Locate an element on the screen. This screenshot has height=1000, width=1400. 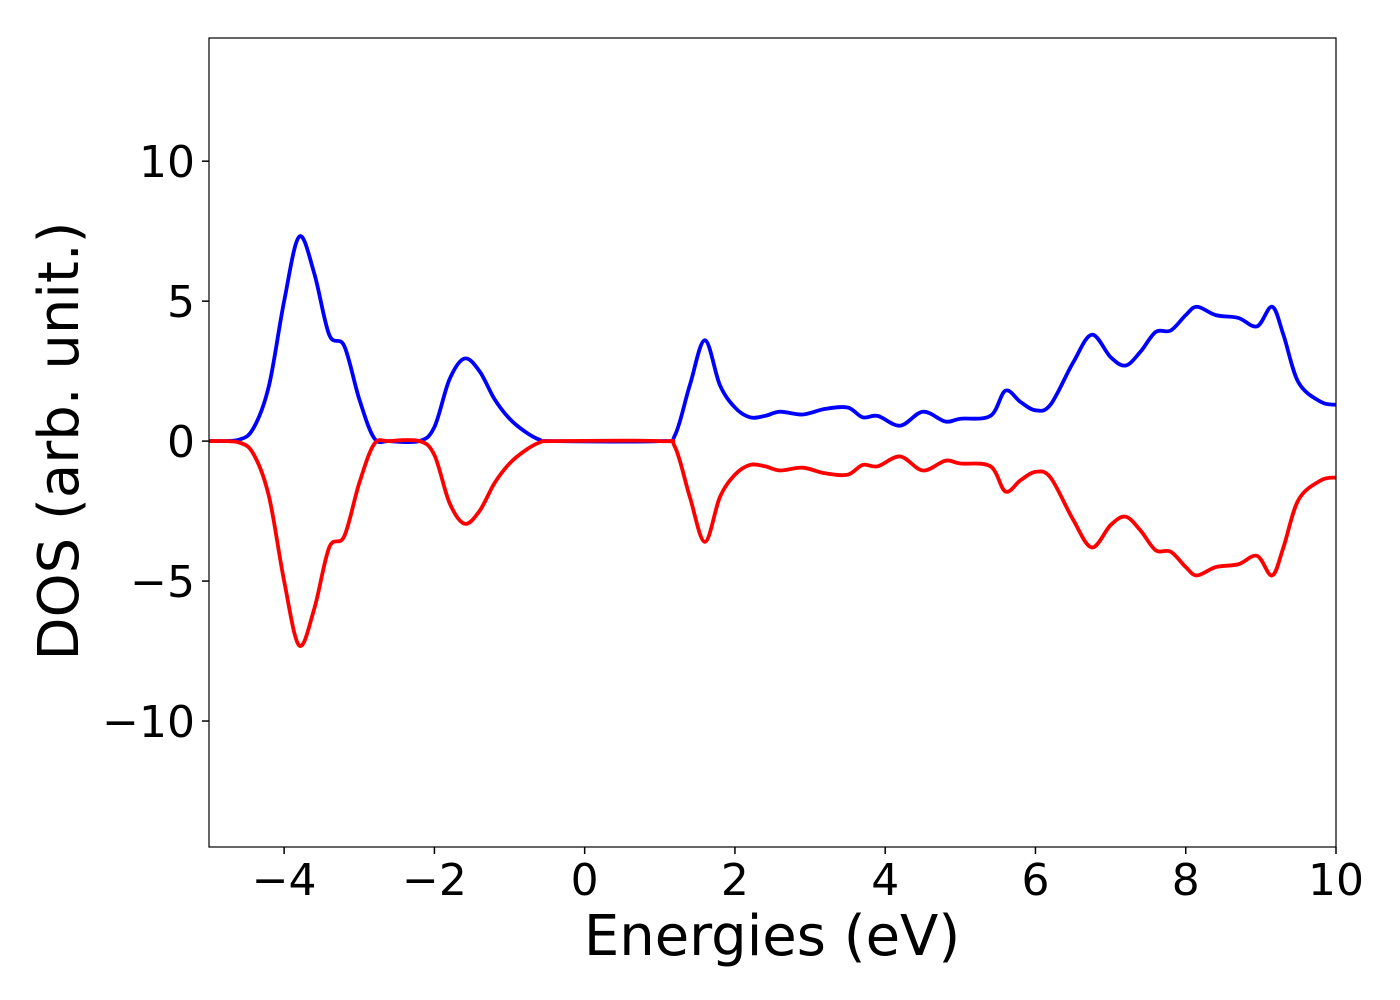
y-tick-label: 5 is located at coordinates (181, 302).